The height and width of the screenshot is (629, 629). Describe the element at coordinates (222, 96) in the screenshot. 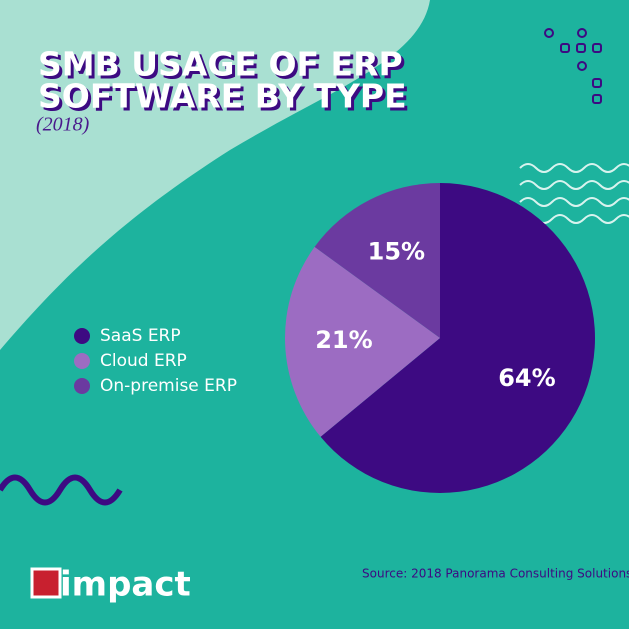

I see `chart-title: SOFTWARE BY TYPE` at that location.